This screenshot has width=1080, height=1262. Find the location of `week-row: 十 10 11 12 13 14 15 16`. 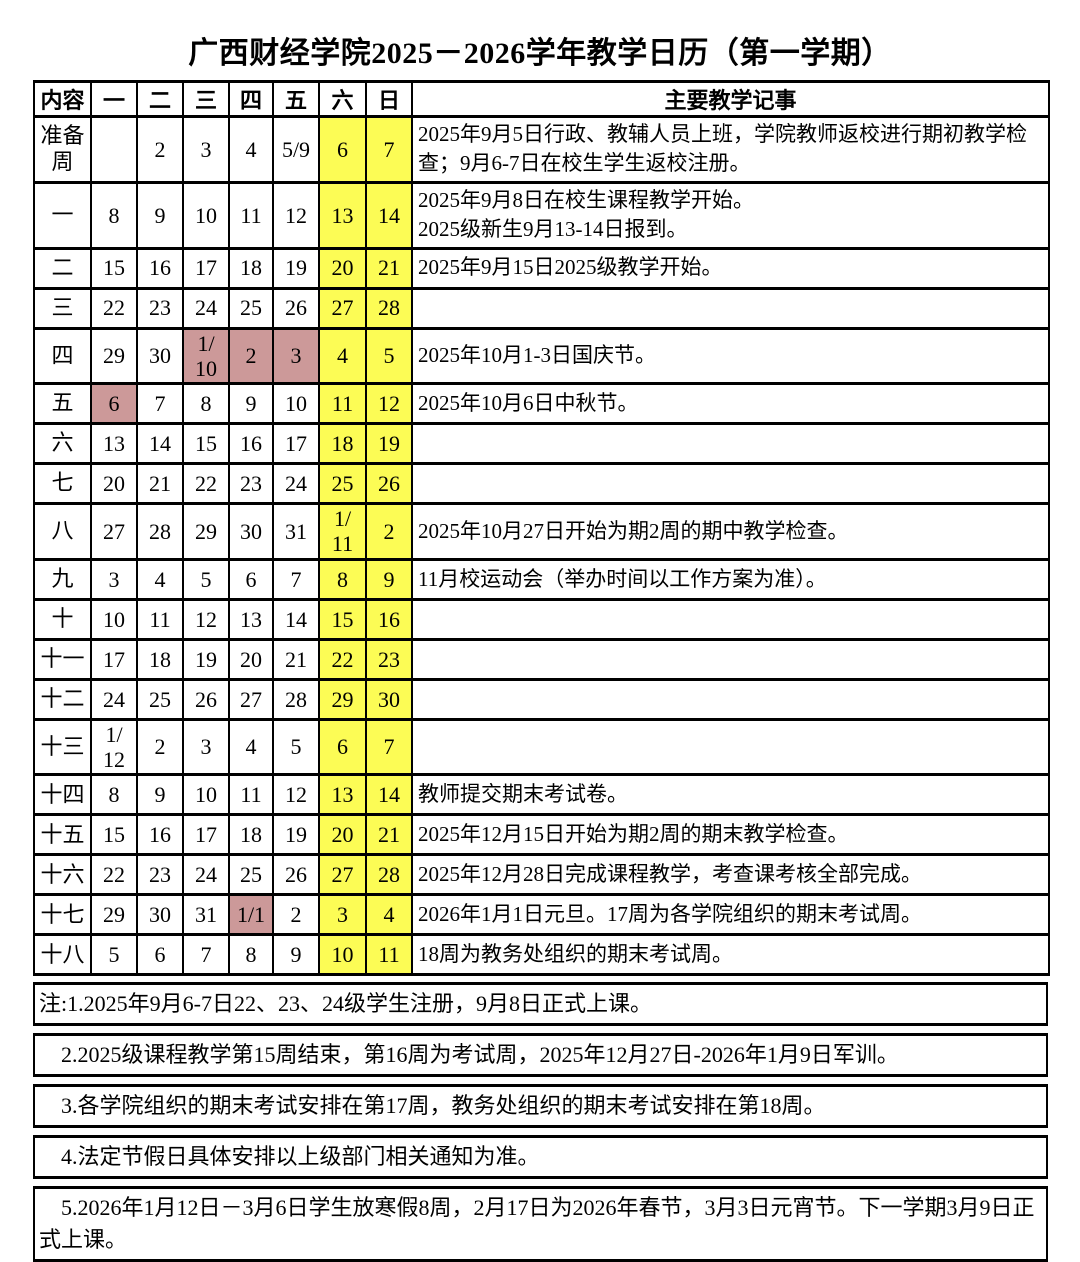

week-row: 十 10 11 12 13 14 15 16 is located at coordinates (541, 619).